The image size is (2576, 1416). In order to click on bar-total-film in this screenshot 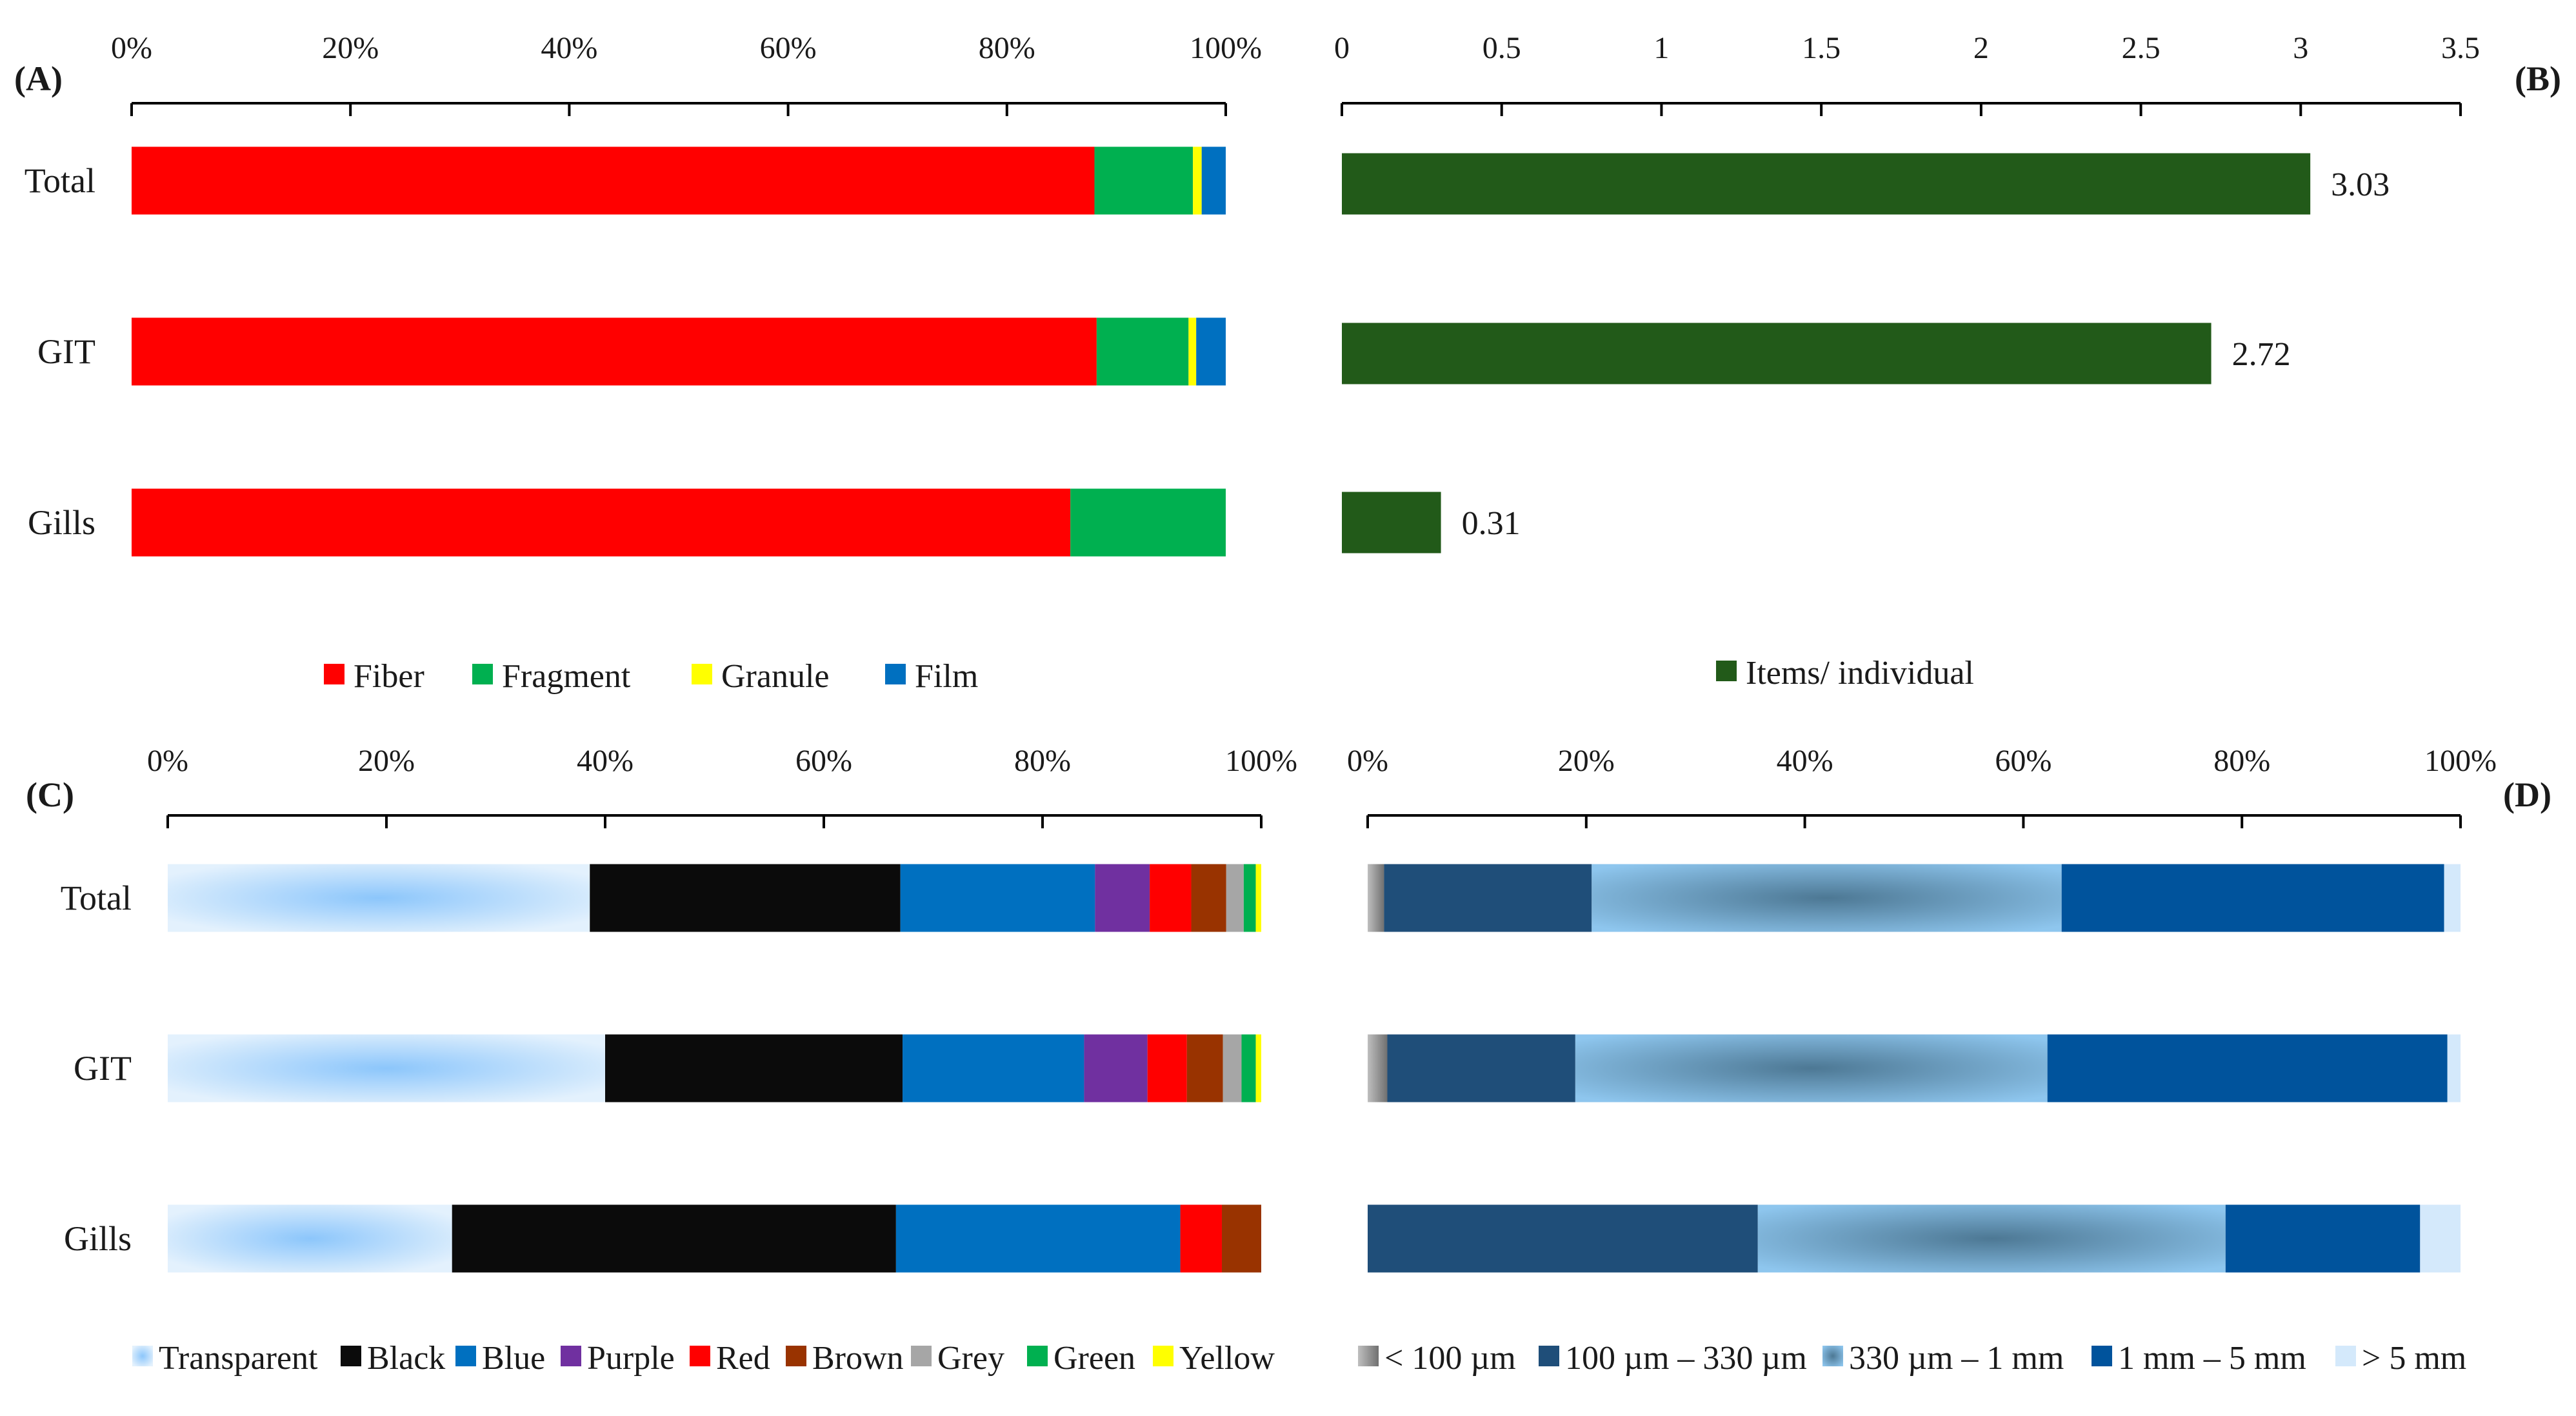, I will do `click(1213, 181)`.